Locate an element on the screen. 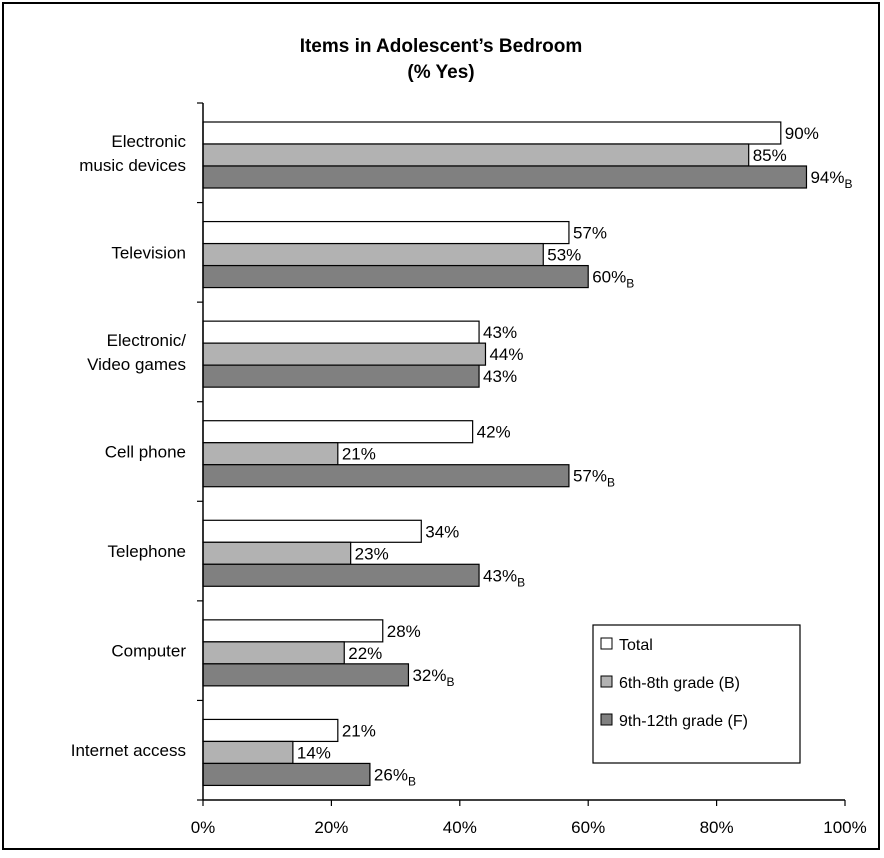  data-label: 14% is located at coordinates (314, 752).